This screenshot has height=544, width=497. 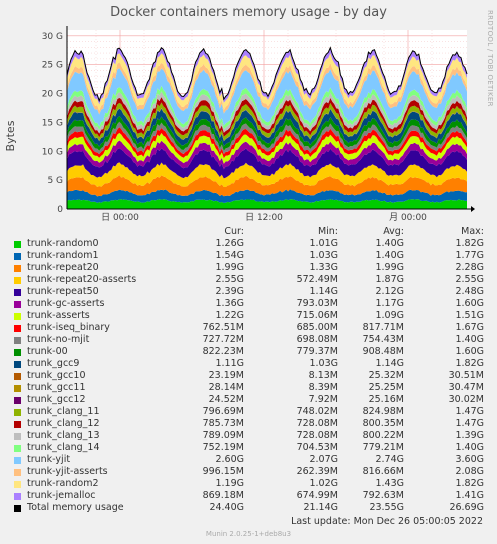 I want to click on area-trunk-yjit, so click(x=267, y=97).